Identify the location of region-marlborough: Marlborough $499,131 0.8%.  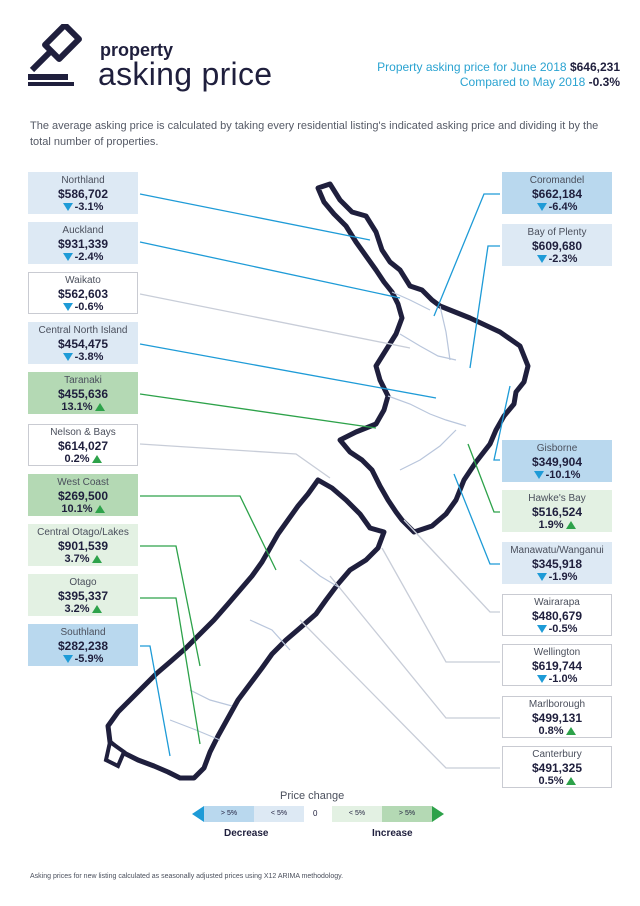
(557, 717).